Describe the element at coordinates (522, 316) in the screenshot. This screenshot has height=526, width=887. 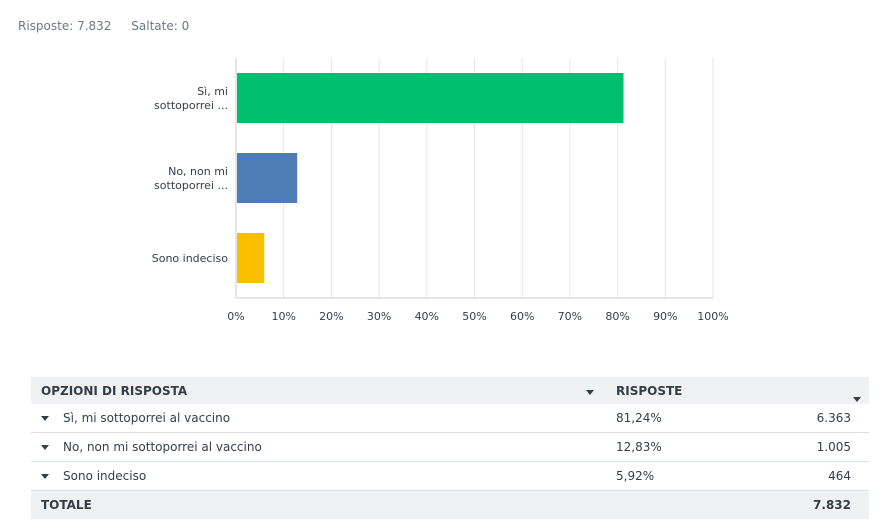
I see `x-tick-label: 60%` at that location.